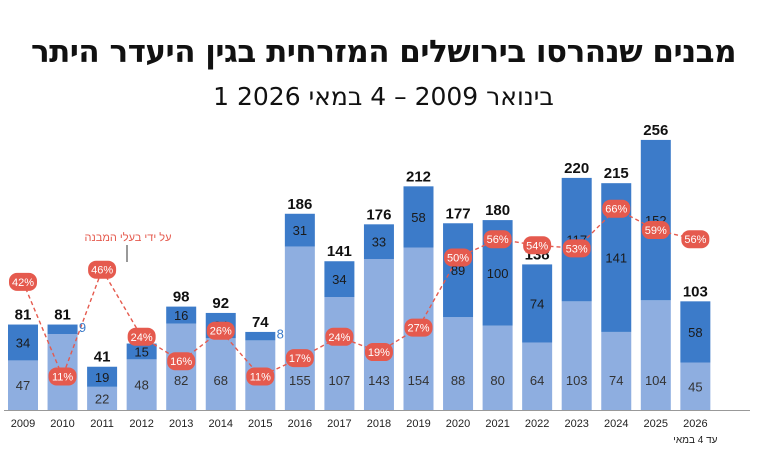 This screenshot has height=459, width=767. I want to click on label-total-2019: 212, so click(418, 176).